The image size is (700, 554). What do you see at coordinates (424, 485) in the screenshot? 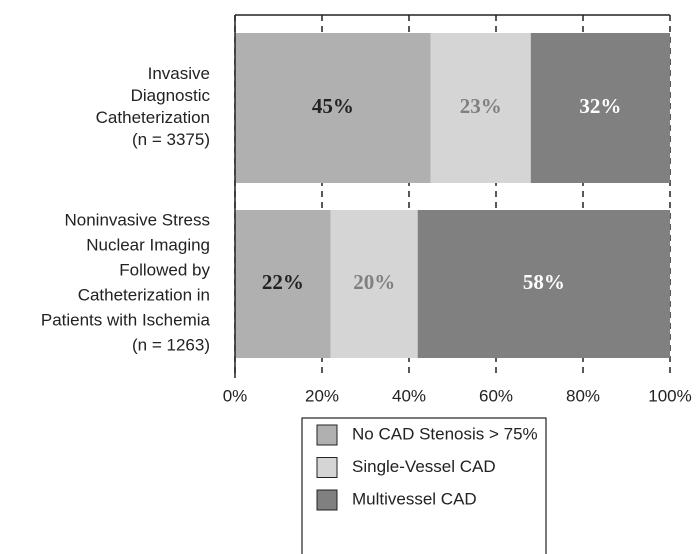
I see `legend-frame` at bounding box center [424, 485].